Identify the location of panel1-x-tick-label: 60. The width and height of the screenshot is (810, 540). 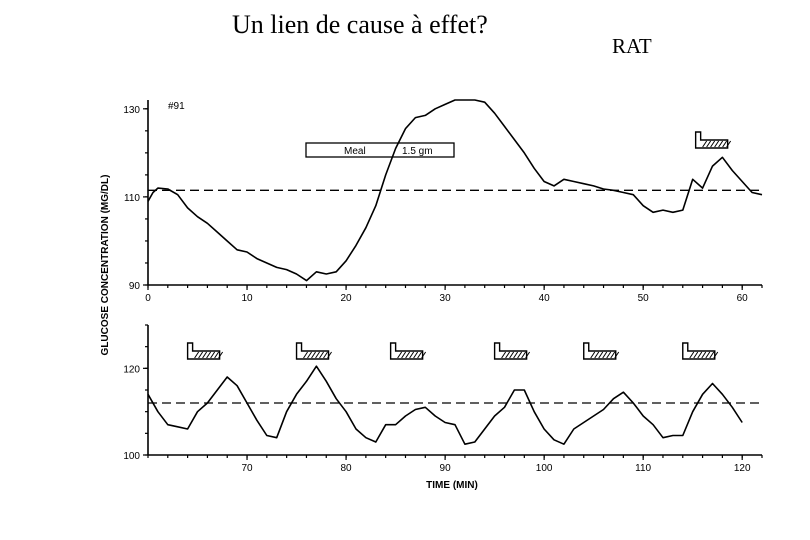
(743, 298).